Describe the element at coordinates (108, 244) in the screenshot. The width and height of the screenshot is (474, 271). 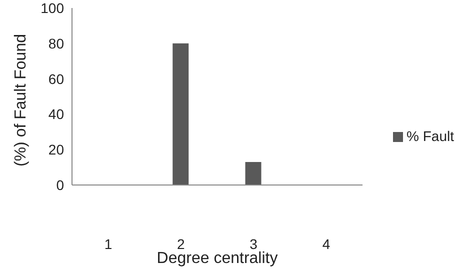
I see `x-tick-label: 1` at that location.